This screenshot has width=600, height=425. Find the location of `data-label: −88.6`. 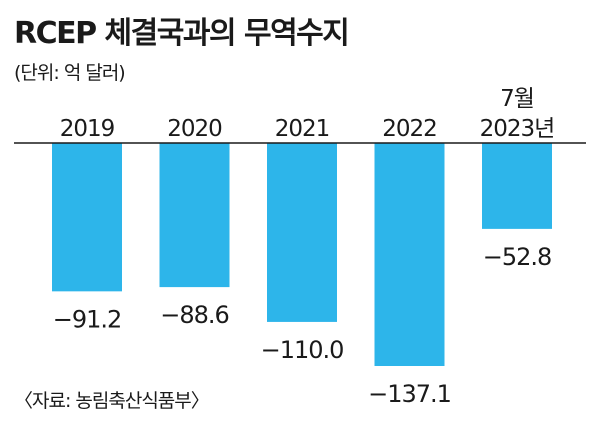

data-label: −88.6 is located at coordinates (194, 315).